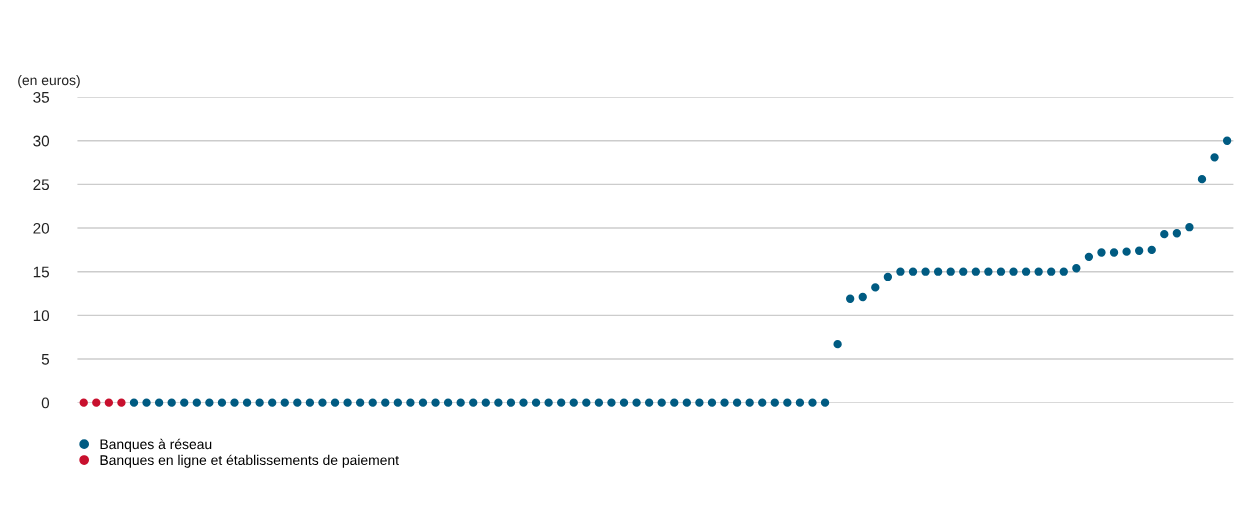 This screenshot has width=1235, height=511. What do you see at coordinates (45, 403) in the screenshot?
I see `y-tick-label: 0` at bounding box center [45, 403].